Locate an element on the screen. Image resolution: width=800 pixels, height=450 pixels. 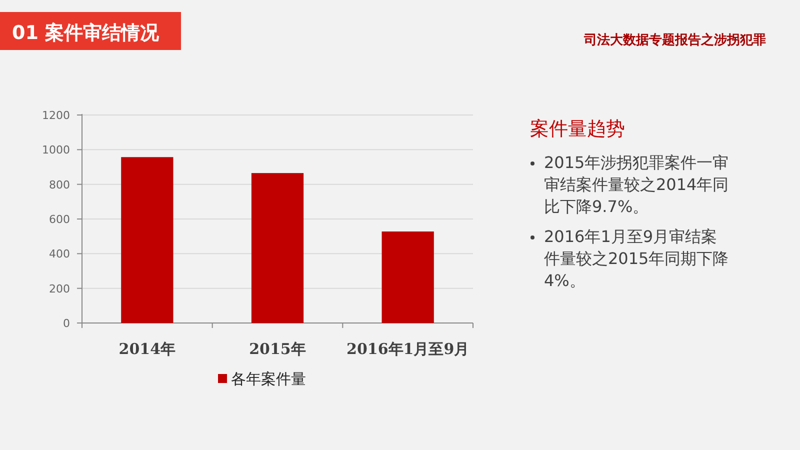
y-tick-label: 800 is located at coordinates (59, 185).